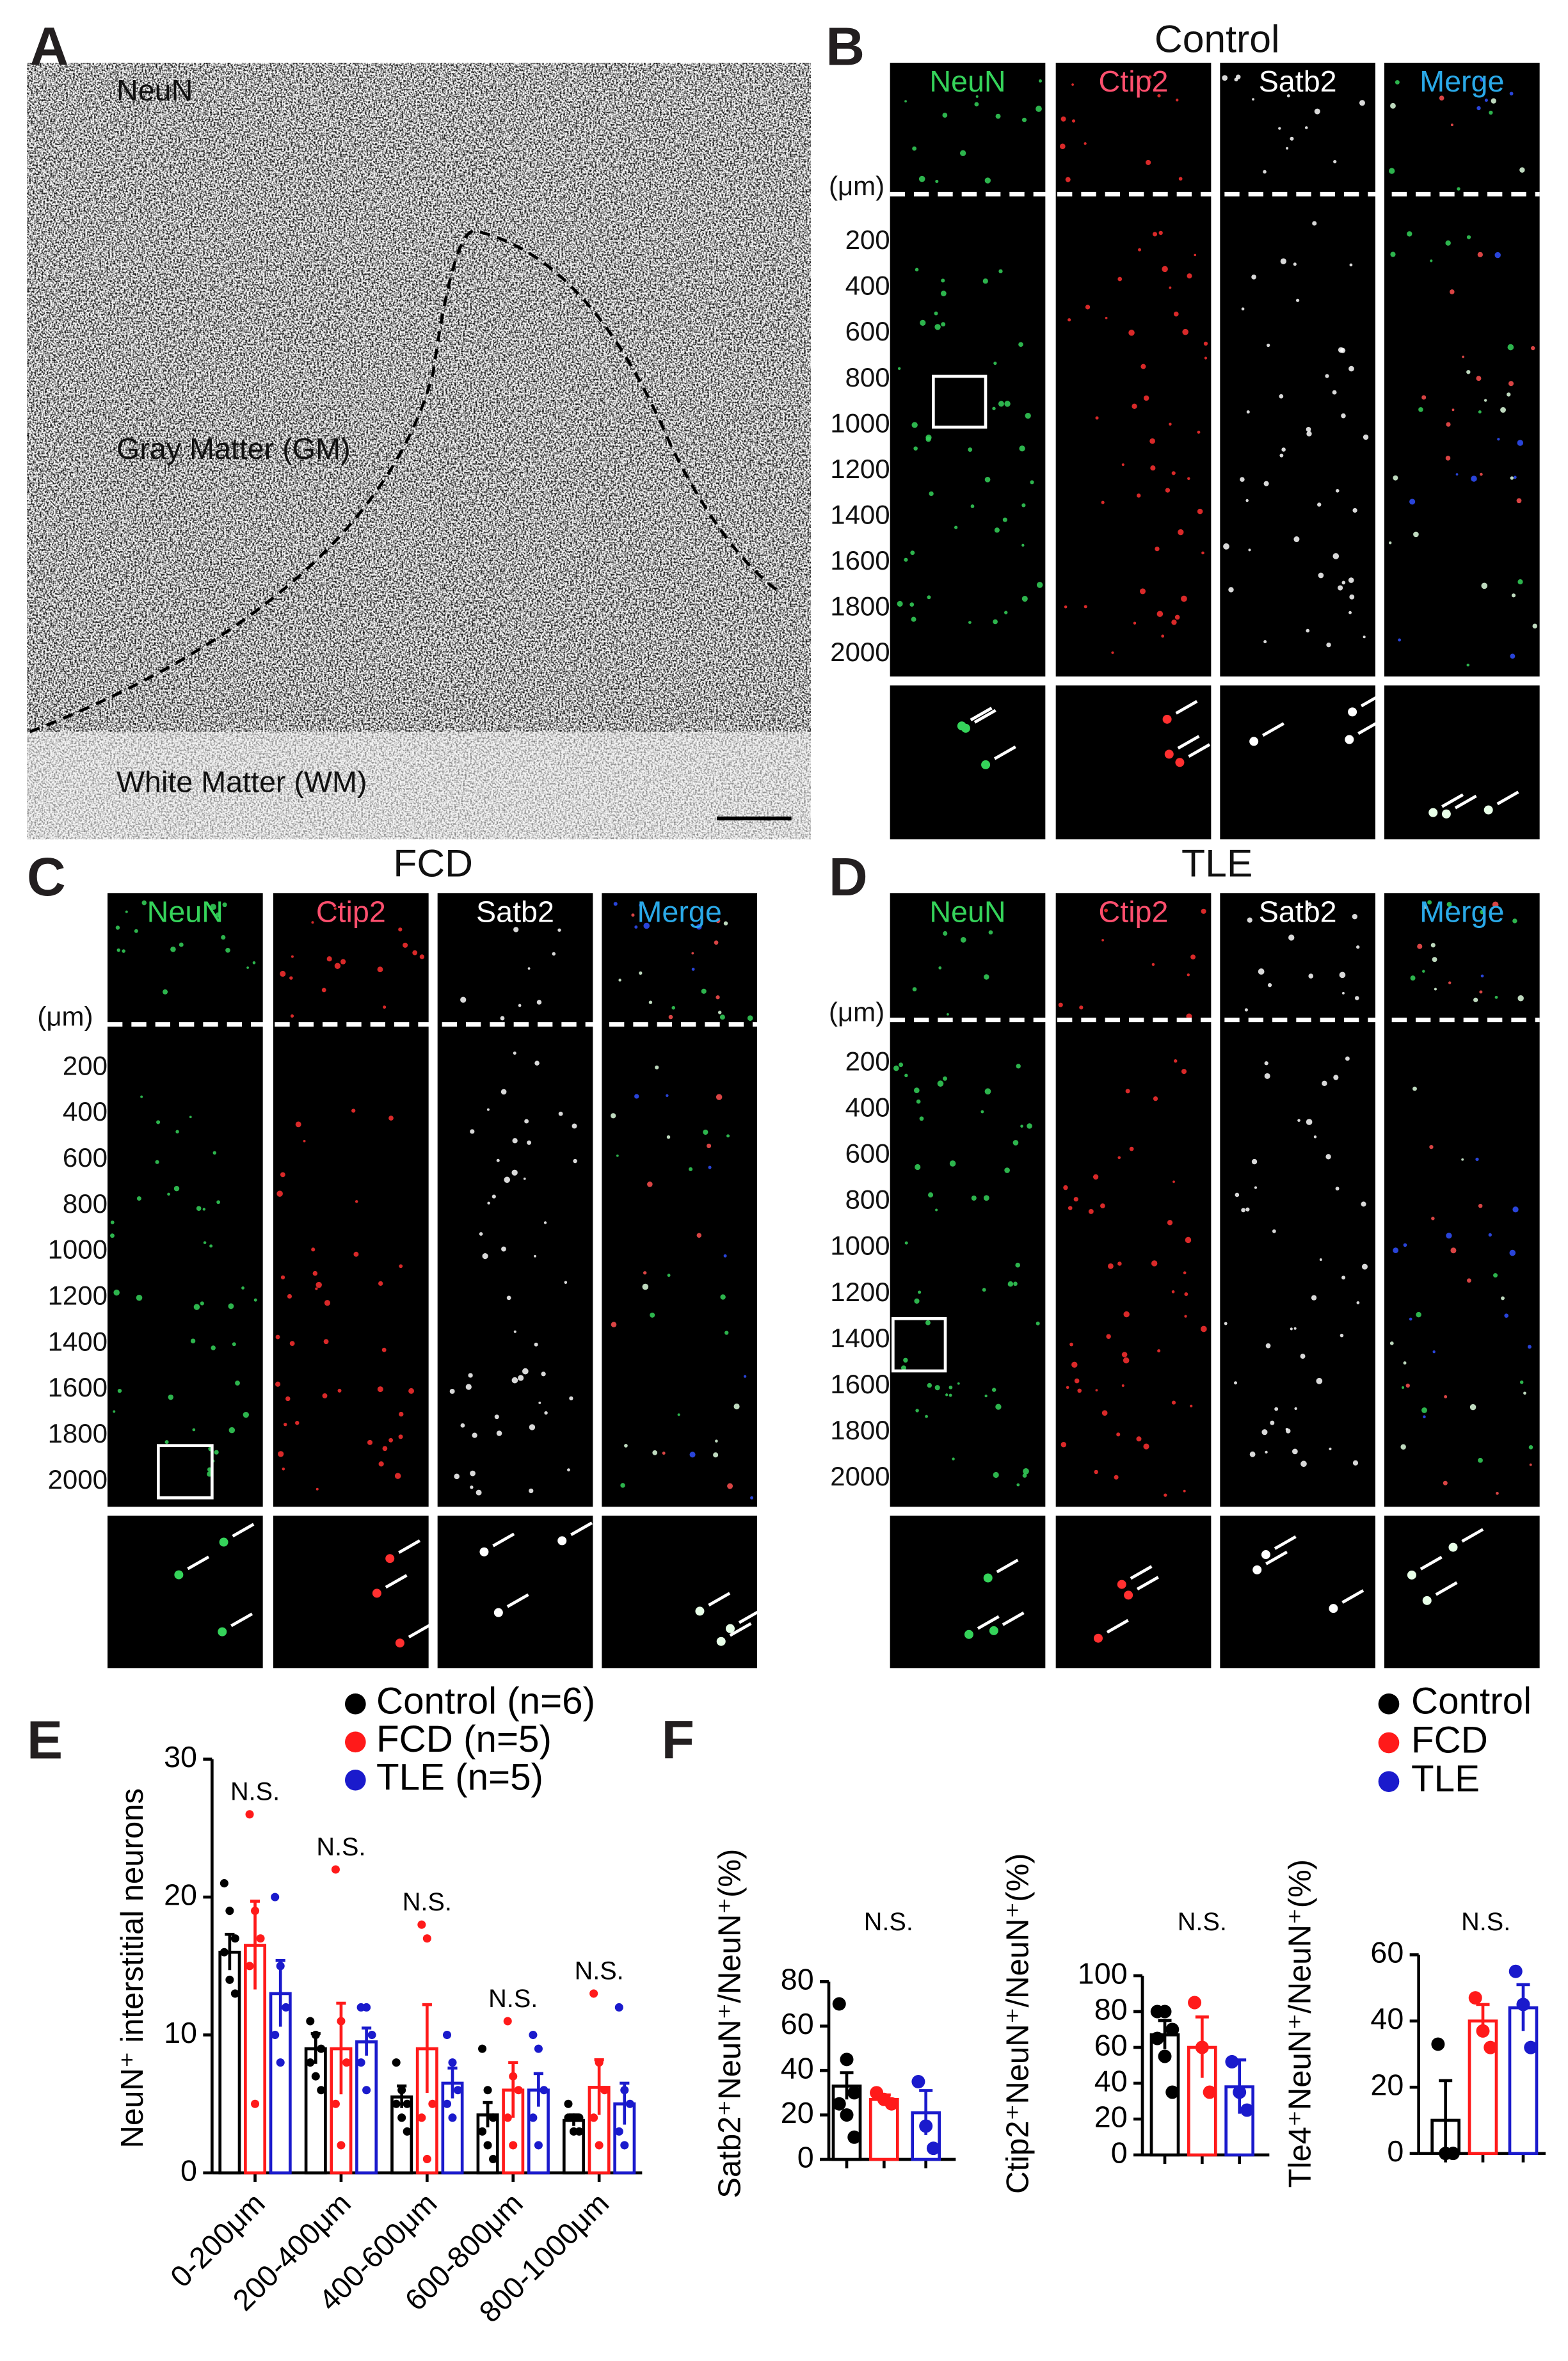  What do you see at coordinates (1300, 2023) in the screenshot?
I see `y-axis-label: Tle4⁺NeuN⁺/NeuN⁺(%)` at bounding box center [1300, 2023].